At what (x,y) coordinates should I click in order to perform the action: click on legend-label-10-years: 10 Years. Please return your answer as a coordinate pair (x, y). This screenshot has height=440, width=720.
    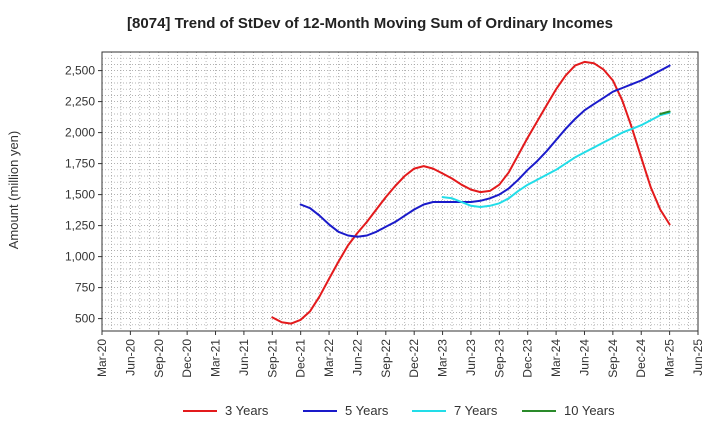
    Looking at the image, I should click on (589, 410).